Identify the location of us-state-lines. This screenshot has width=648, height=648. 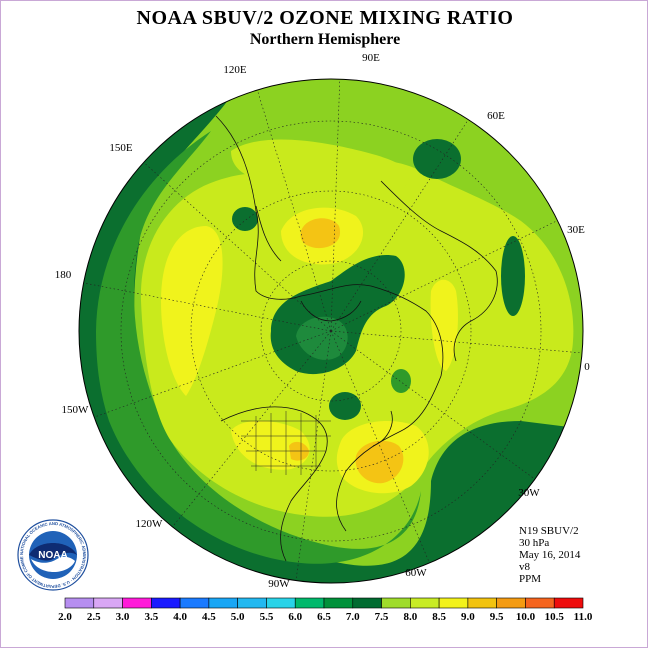
(286, 443).